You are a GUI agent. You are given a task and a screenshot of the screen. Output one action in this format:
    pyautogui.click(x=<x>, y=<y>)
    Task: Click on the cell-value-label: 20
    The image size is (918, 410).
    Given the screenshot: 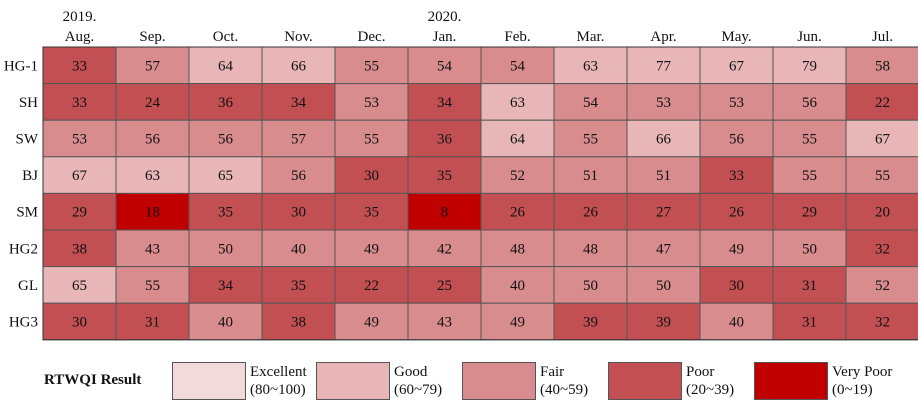 What is the action you would take?
    pyautogui.click(x=882, y=213)
    